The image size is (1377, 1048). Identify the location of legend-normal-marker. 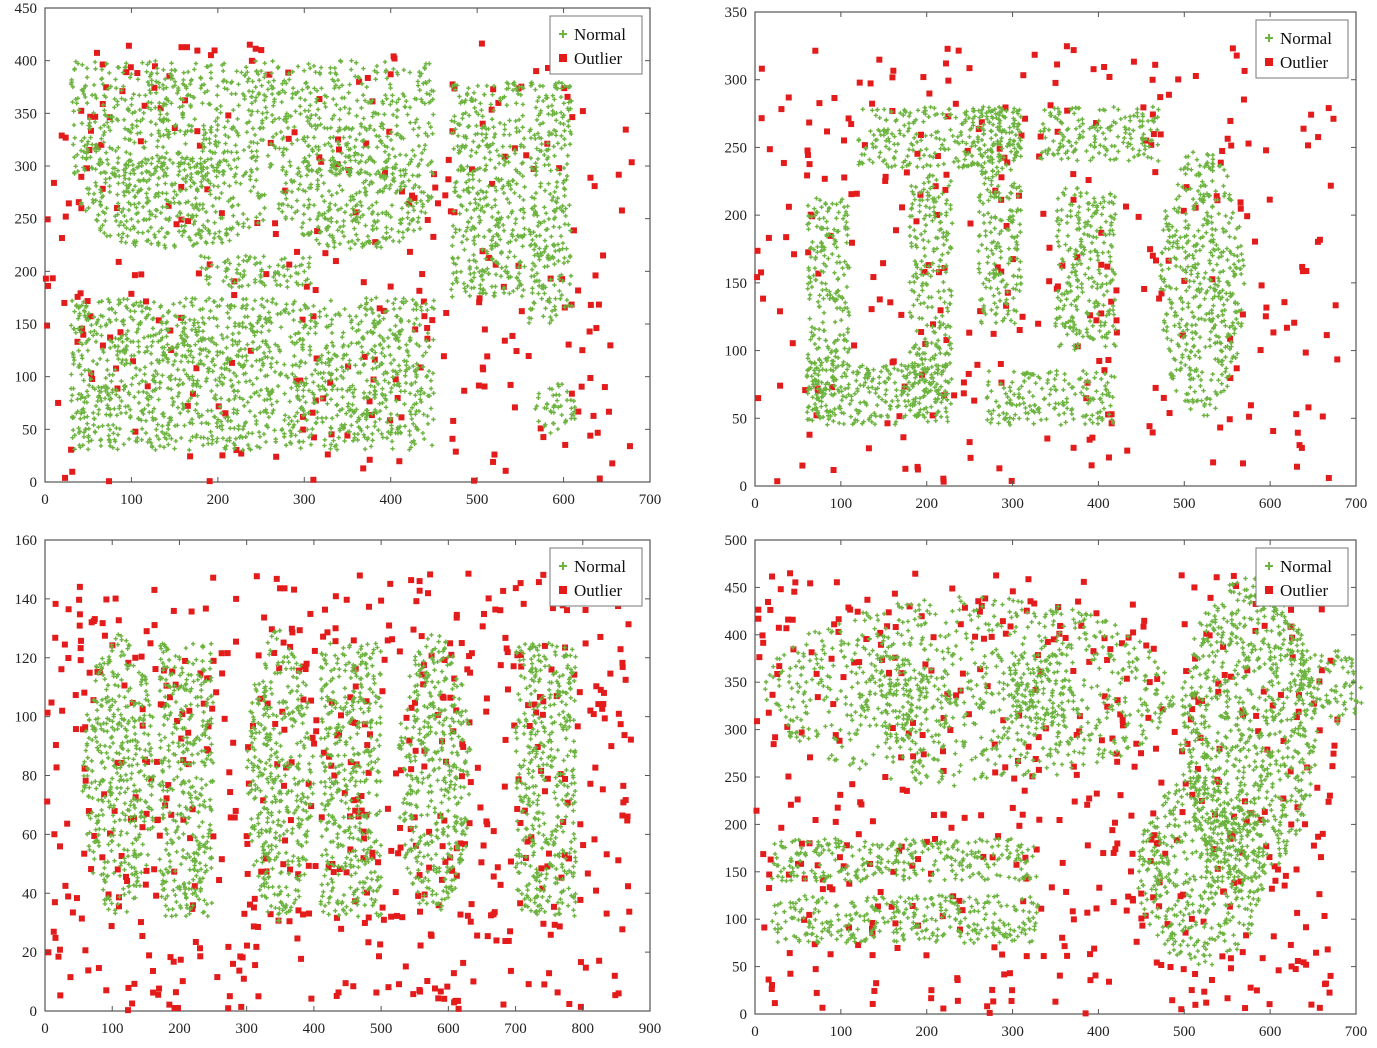
(563, 34).